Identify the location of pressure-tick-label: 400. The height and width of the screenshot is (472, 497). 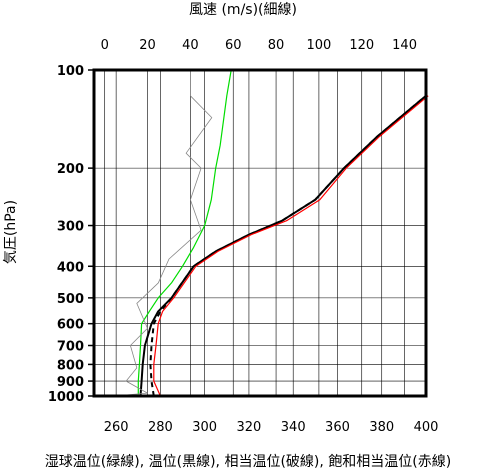
(70, 267).